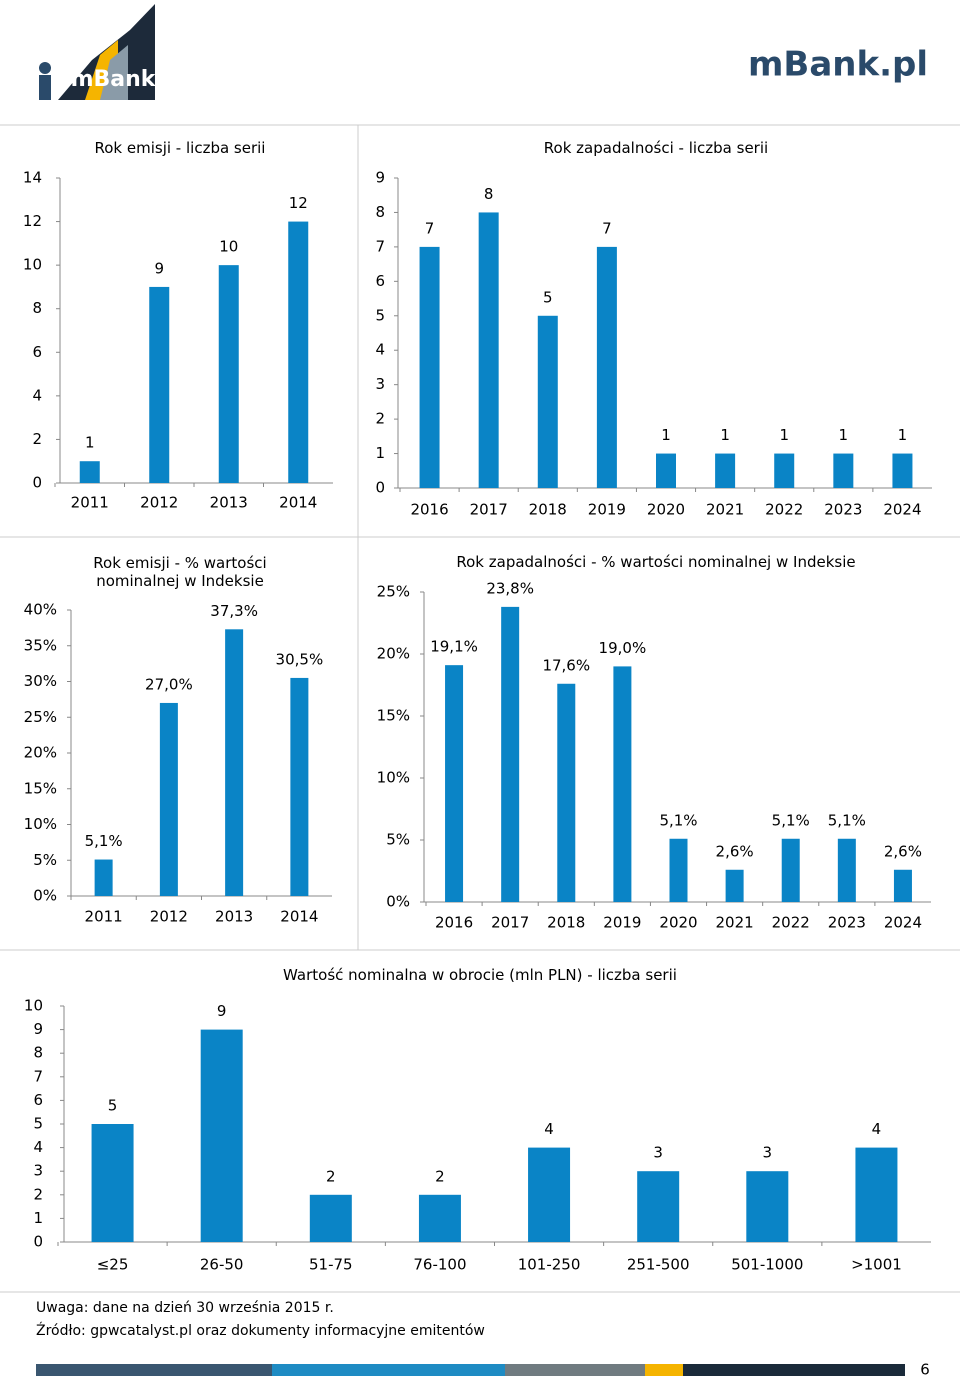 This screenshot has height=1378, width=960. I want to click on y-tick-label: 35%, so click(40, 645).